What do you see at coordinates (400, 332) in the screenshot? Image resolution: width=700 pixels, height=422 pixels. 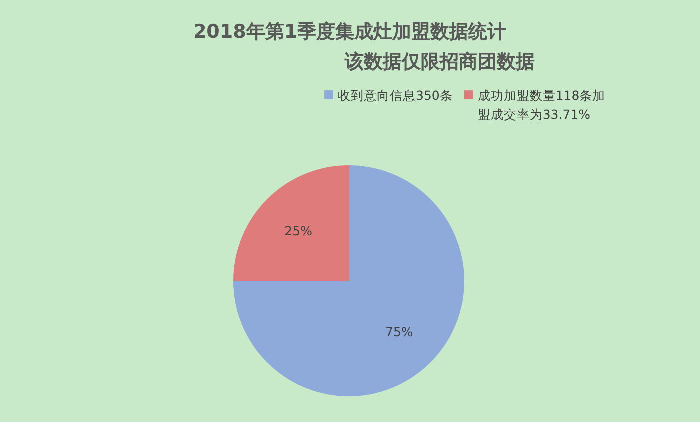 I see `data-label: 75%` at bounding box center [400, 332].